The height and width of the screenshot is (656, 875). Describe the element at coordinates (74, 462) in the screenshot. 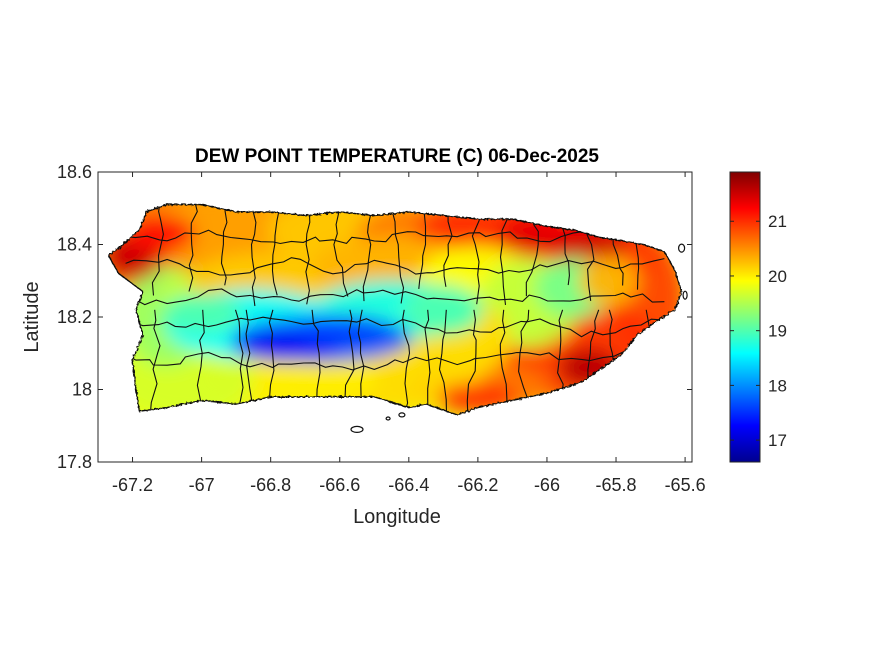

I see `y-tick-label: 17.8` at that location.